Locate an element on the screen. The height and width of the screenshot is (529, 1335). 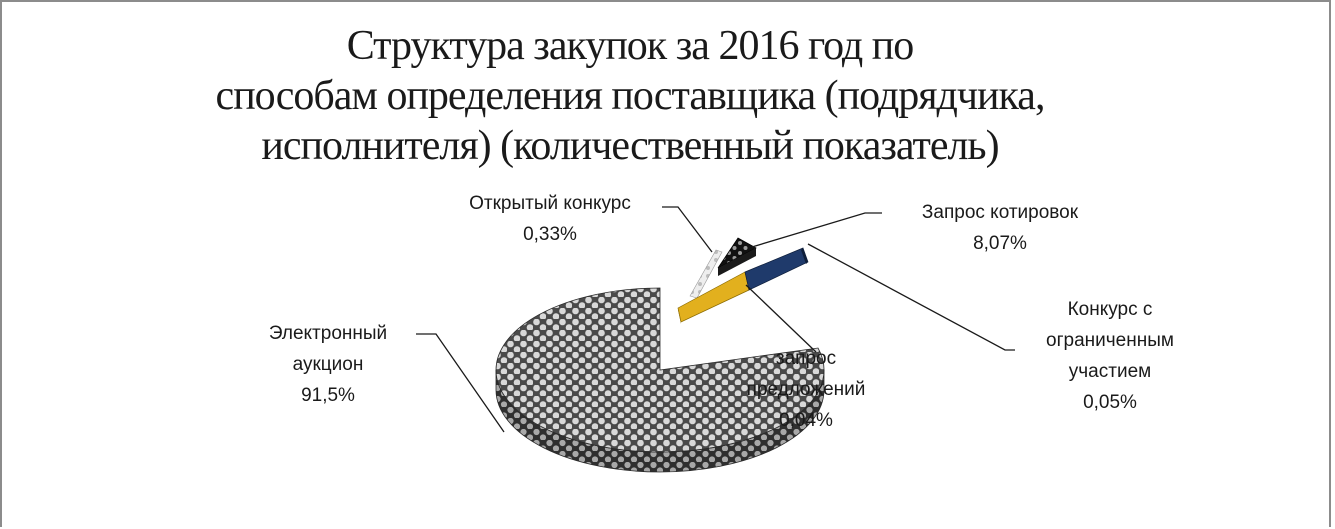
label-proposal-request-name-2: предложений is located at coordinates (806, 389).